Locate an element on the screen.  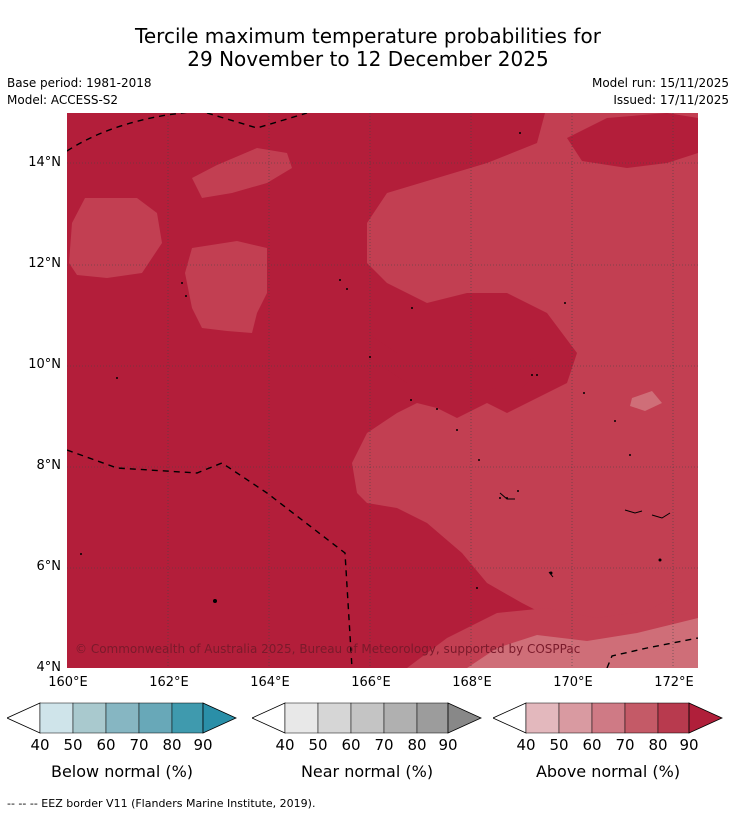
lon-label-166: 166°E is located at coordinates (371, 682).